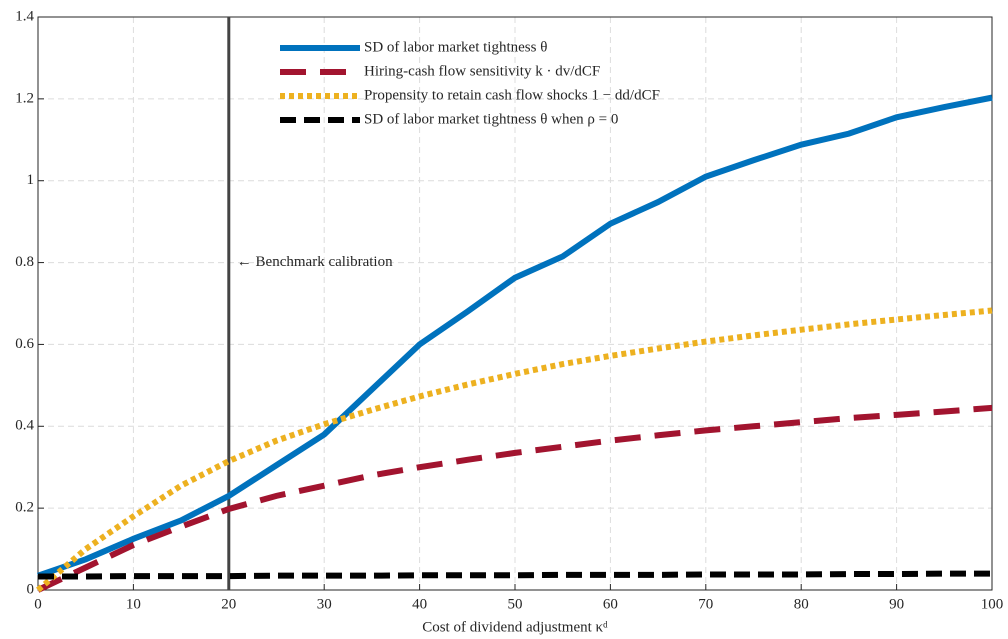  I want to click on x-tick-label: 30, so click(324, 604).